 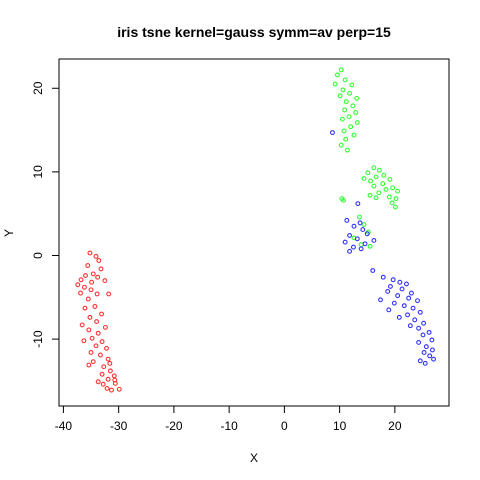 I want to click on x-tick-label: -30, so click(x=119, y=426).